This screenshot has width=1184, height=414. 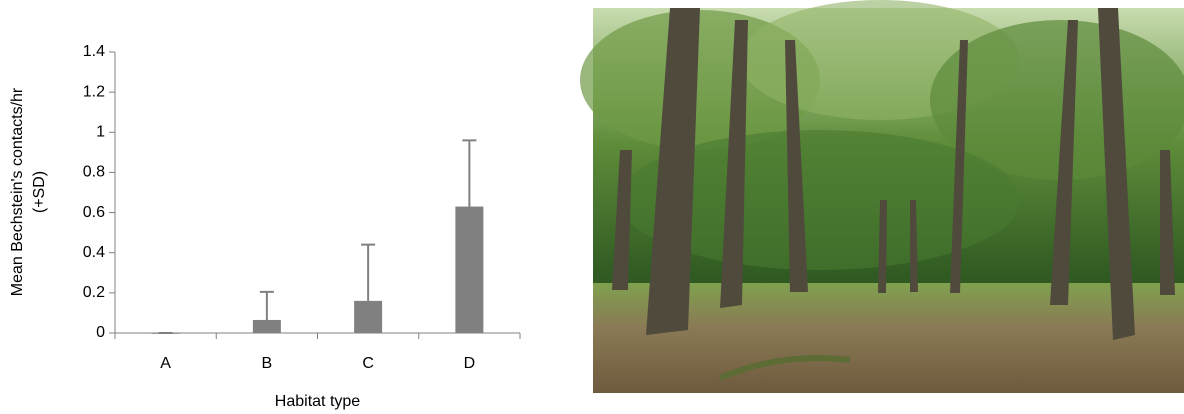 I want to click on x-tick-label: B, so click(x=267, y=363).